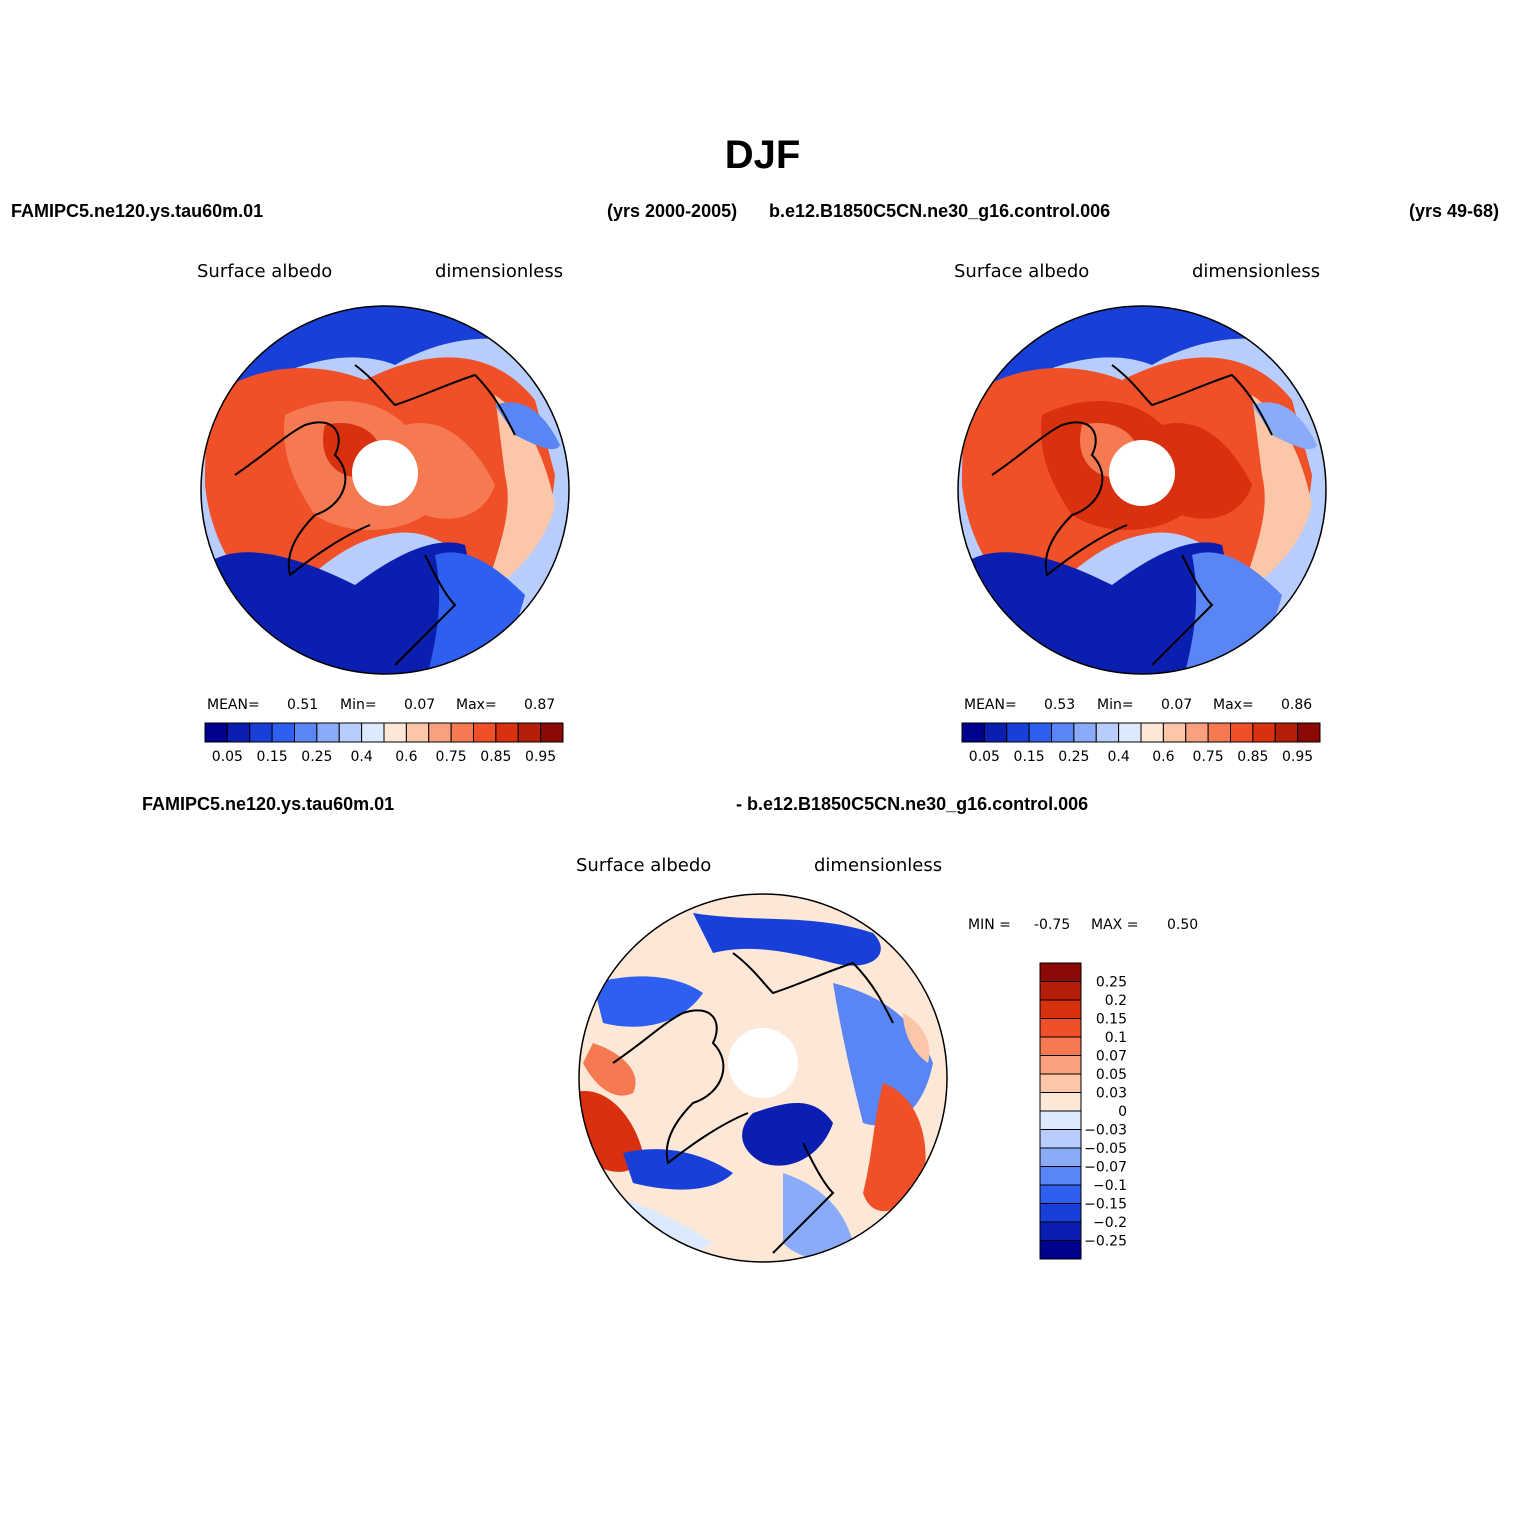  I want to click on panel1-colorbar-tick-label: 0.15, so click(272, 757).